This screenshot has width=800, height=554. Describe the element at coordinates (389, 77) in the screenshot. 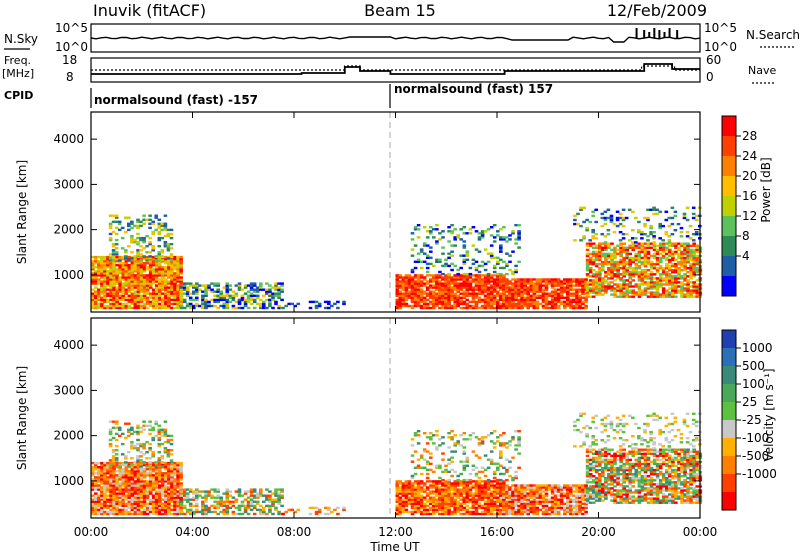

I see `freq-strip: Freq. [MHz] CPID 18 8 60 0 Nave` at that location.